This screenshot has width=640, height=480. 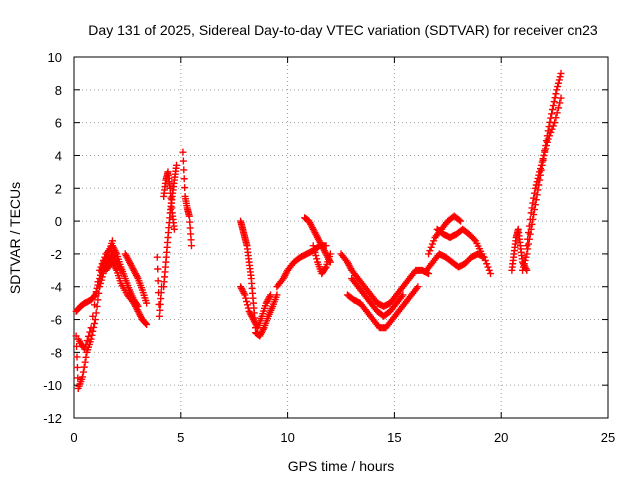 What do you see at coordinates (287, 437) in the screenshot?
I see `x-tick-label: 10` at bounding box center [287, 437].